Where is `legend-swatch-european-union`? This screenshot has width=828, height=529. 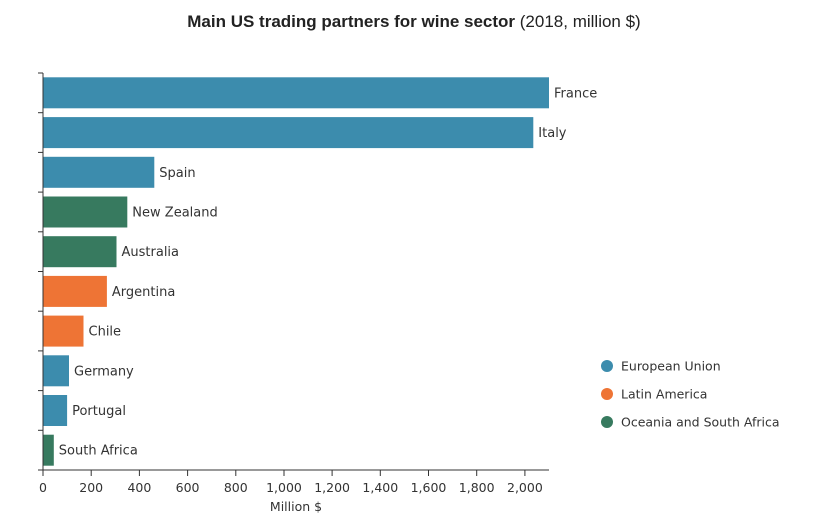 legend-swatch-european-union is located at coordinates (607, 366).